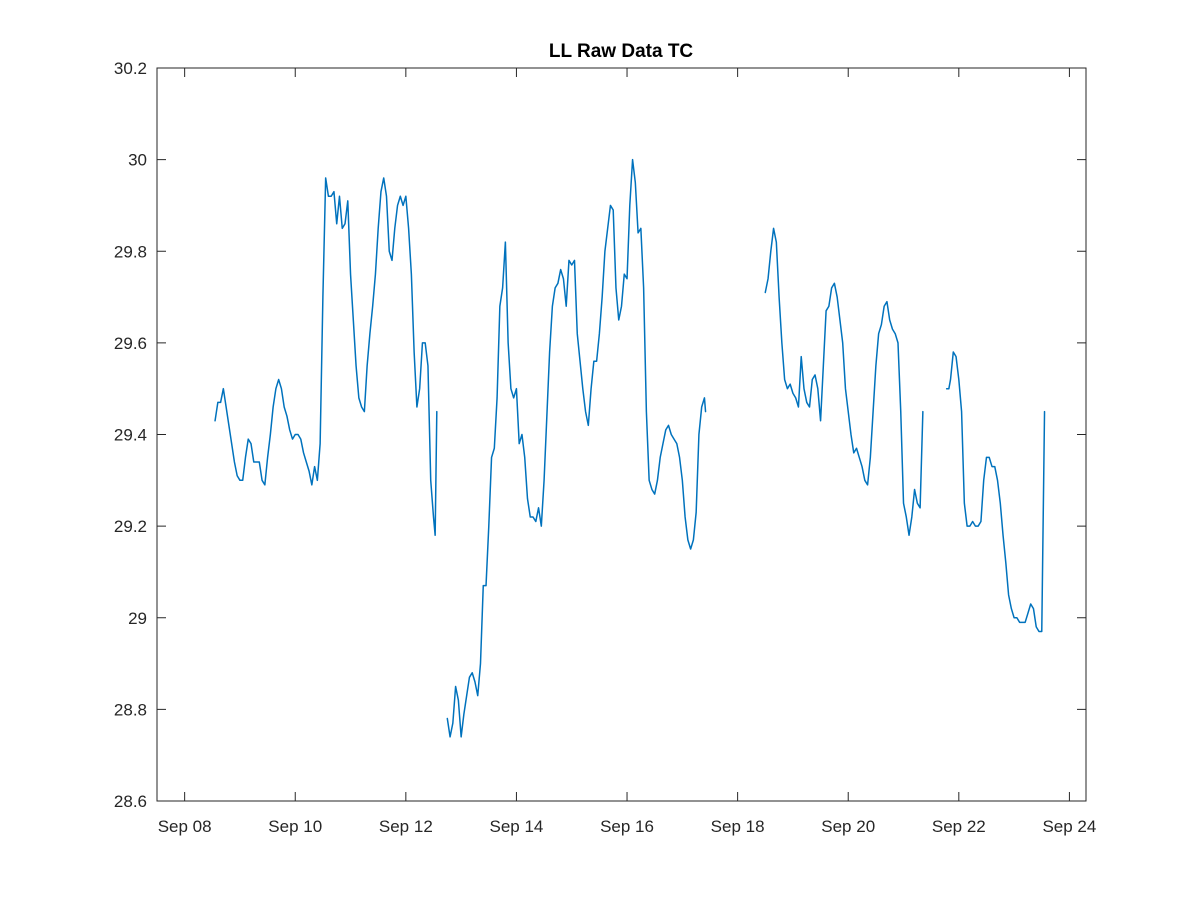 The width and height of the screenshot is (1200, 900). Describe the element at coordinates (959, 826) in the screenshot. I see `x-tick-label: Sep 22` at that location.